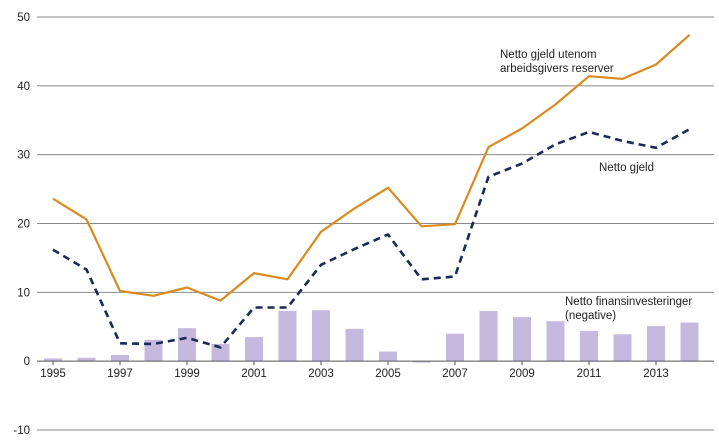 The width and height of the screenshot is (719, 447). What do you see at coordinates (120, 374) in the screenshot?
I see `x-tick-label: 1997` at bounding box center [120, 374].